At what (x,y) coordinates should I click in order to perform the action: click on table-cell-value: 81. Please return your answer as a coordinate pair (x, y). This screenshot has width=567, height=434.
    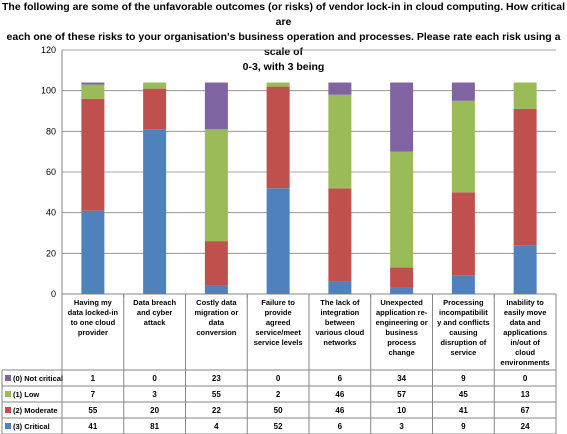
    Looking at the image, I should click on (154, 426).